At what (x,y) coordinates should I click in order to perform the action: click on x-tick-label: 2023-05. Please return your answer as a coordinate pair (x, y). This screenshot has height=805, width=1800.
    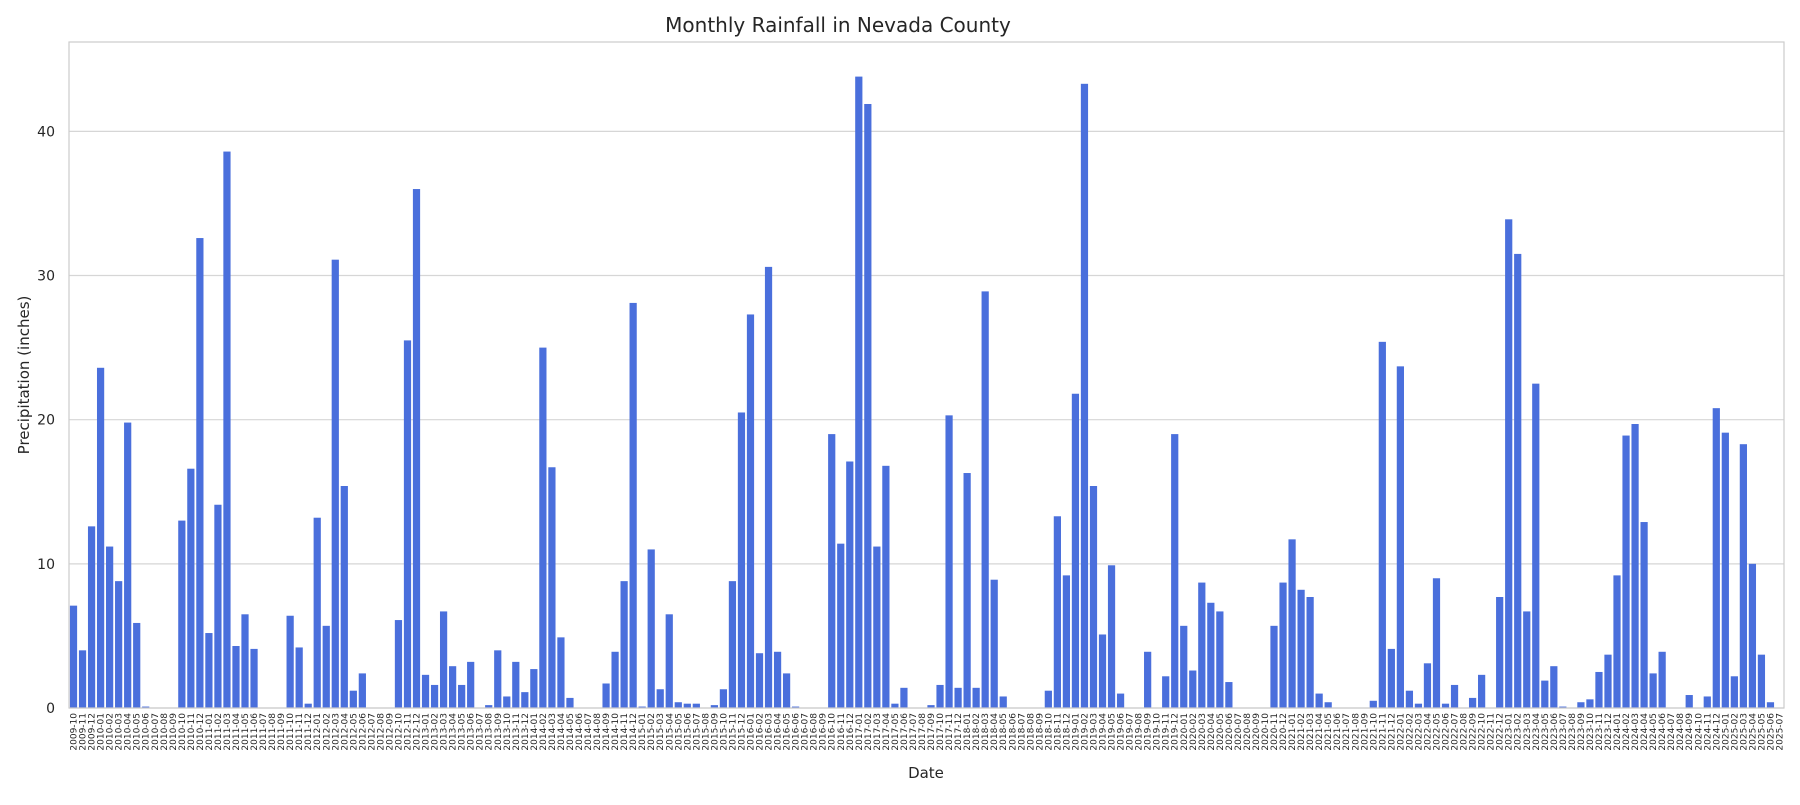
    Looking at the image, I should click on (1546, 732).